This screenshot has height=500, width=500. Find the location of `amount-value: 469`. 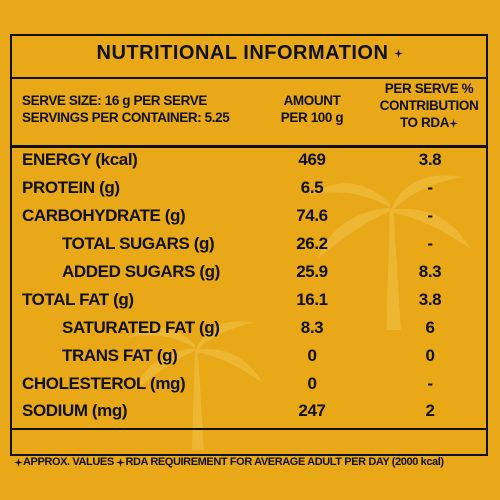

amount-value: 469 is located at coordinates (312, 159).